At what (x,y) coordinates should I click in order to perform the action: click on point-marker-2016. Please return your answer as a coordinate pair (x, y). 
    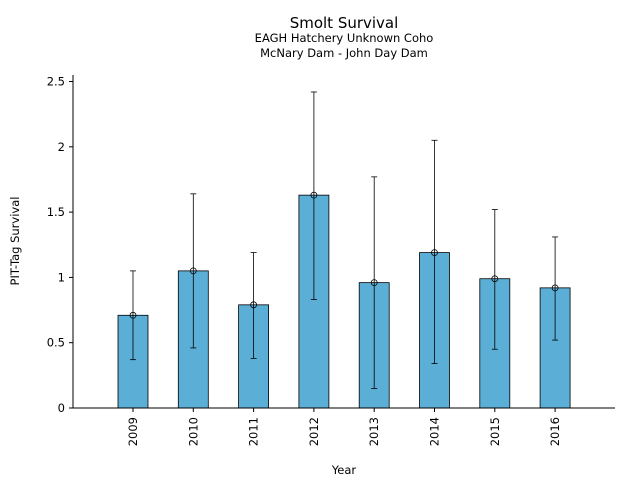
    Looking at the image, I should click on (555, 288).